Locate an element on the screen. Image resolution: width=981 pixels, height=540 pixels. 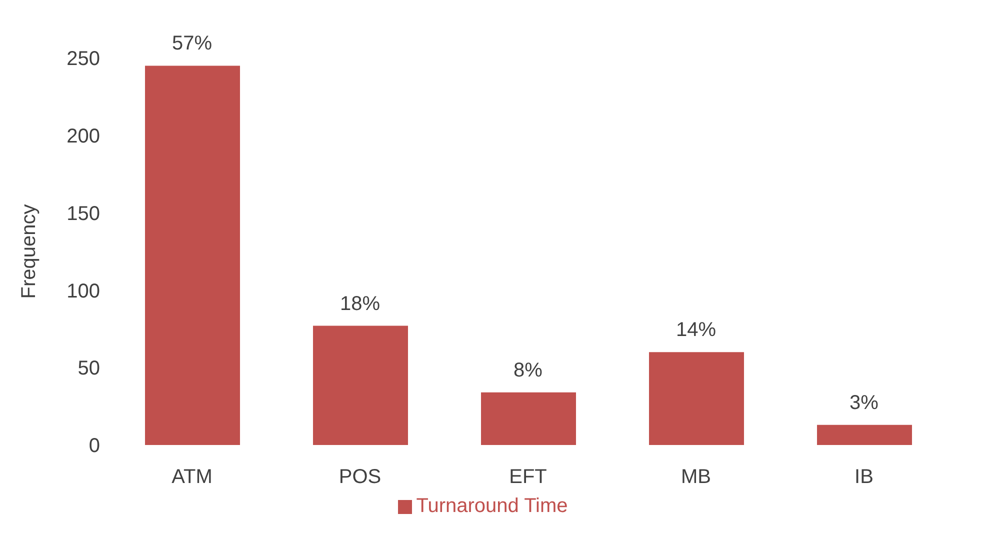
annotation: 14% is located at coordinates (696, 330).